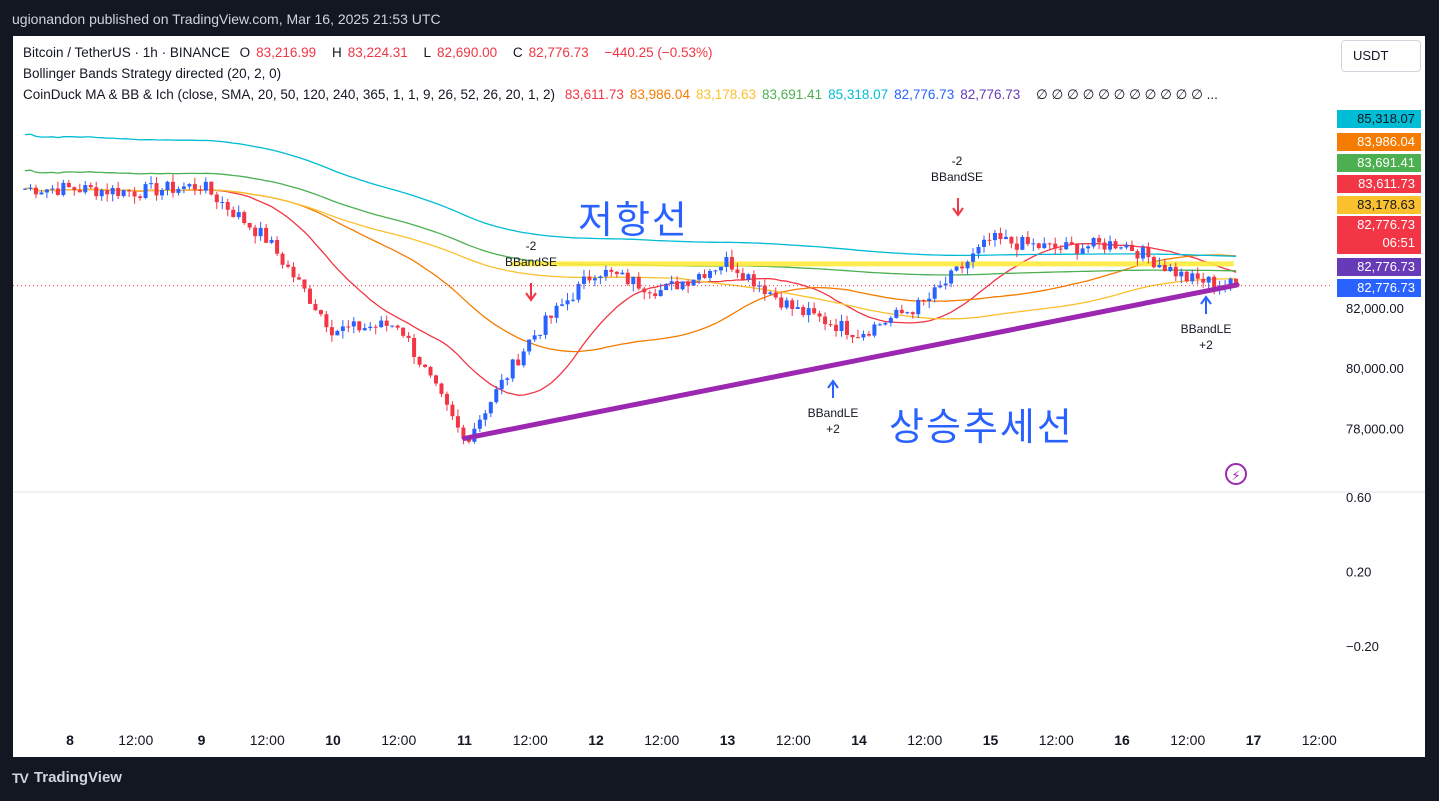 The image size is (1439, 801). I want to click on indicator-value: 83,986.04, so click(659, 94).